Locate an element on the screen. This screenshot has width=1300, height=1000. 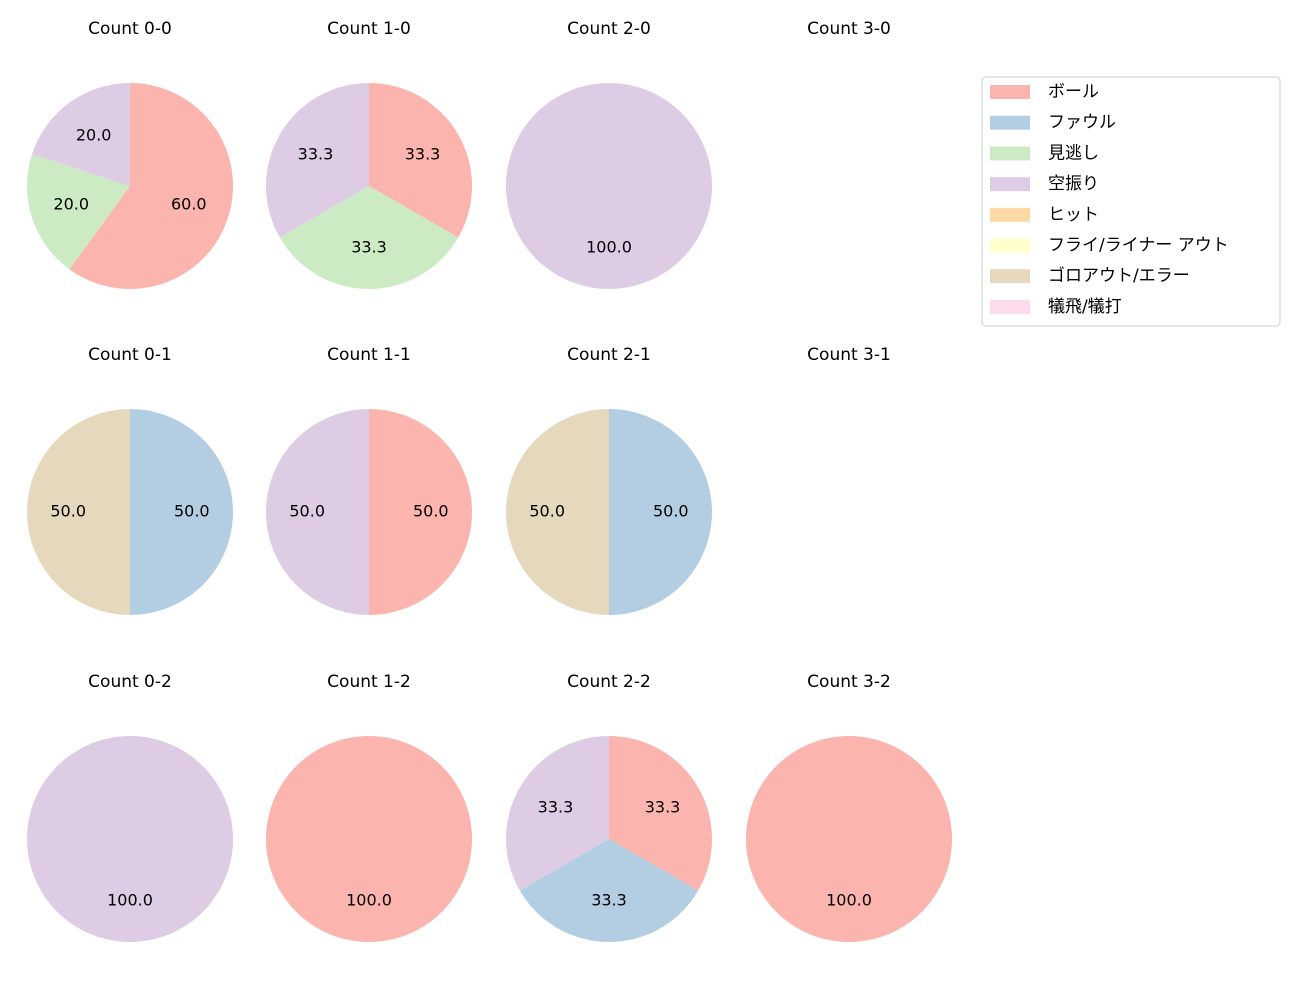
legend-label: ボール is located at coordinates (1073, 92).